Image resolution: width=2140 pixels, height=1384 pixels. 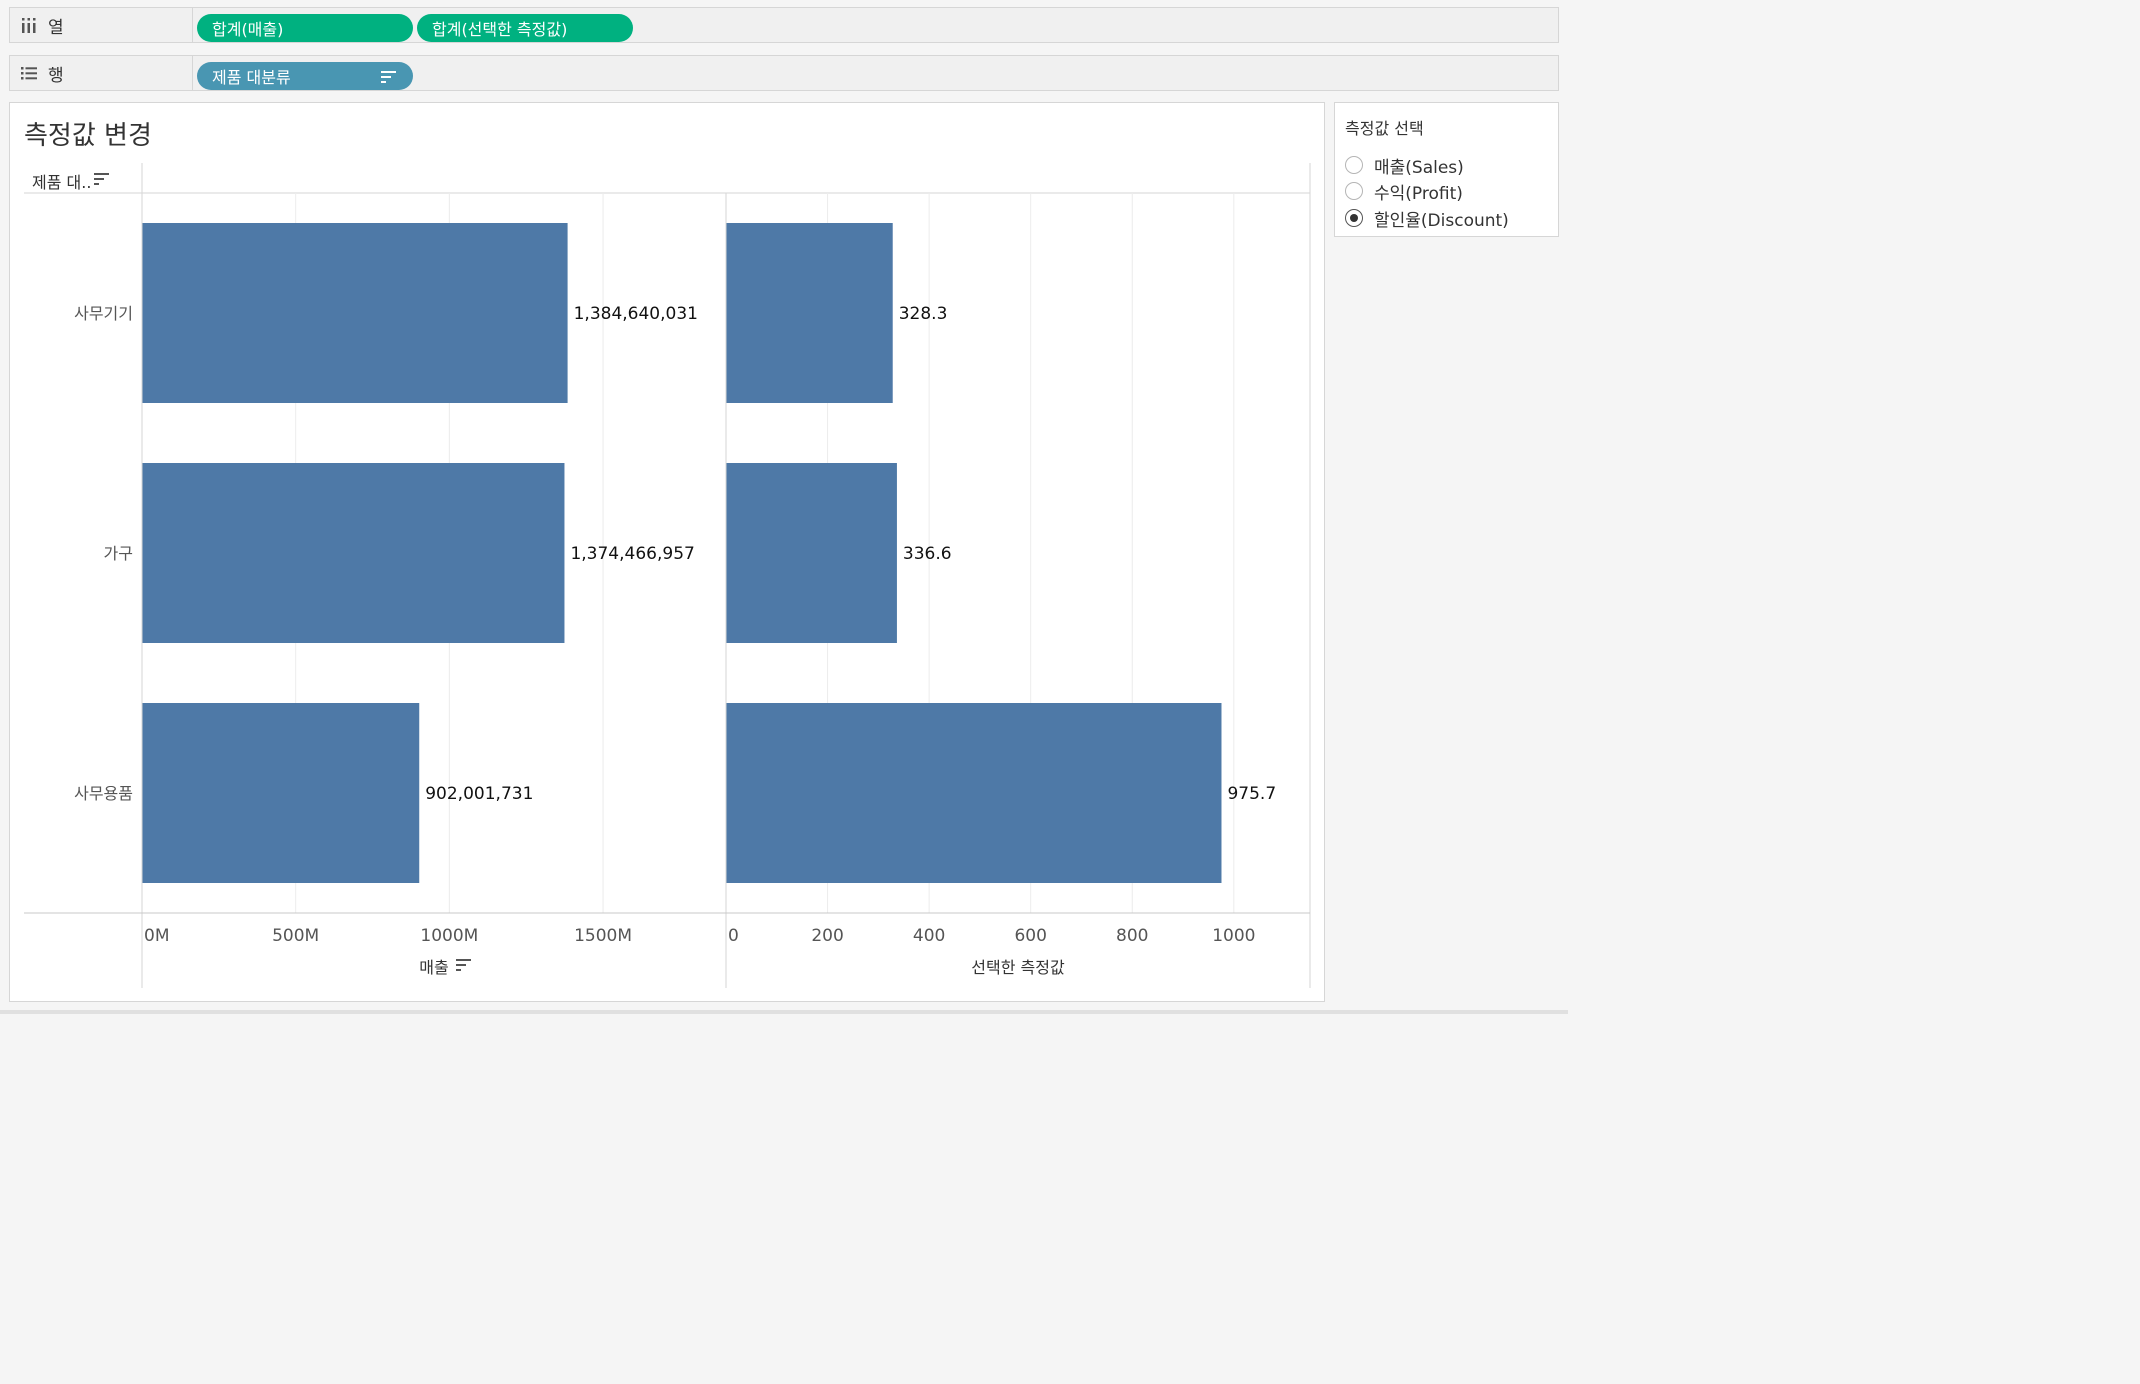 I want to click on bar-value-label: 1,384,640,031, so click(x=636, y=314).